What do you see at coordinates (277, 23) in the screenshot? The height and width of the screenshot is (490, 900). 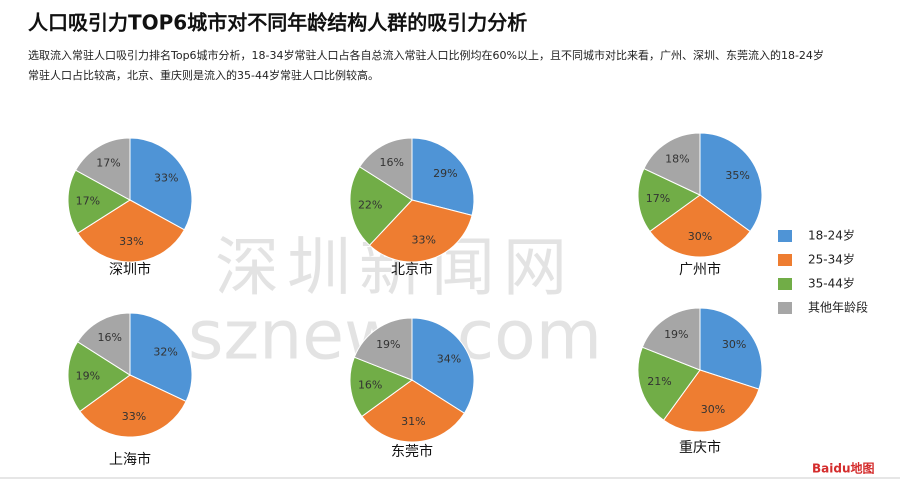 I see `slide-title: 人口吸引力TOP6城市对不同年龄结构人群的吸引力分析` at bounding box center [277, 23].